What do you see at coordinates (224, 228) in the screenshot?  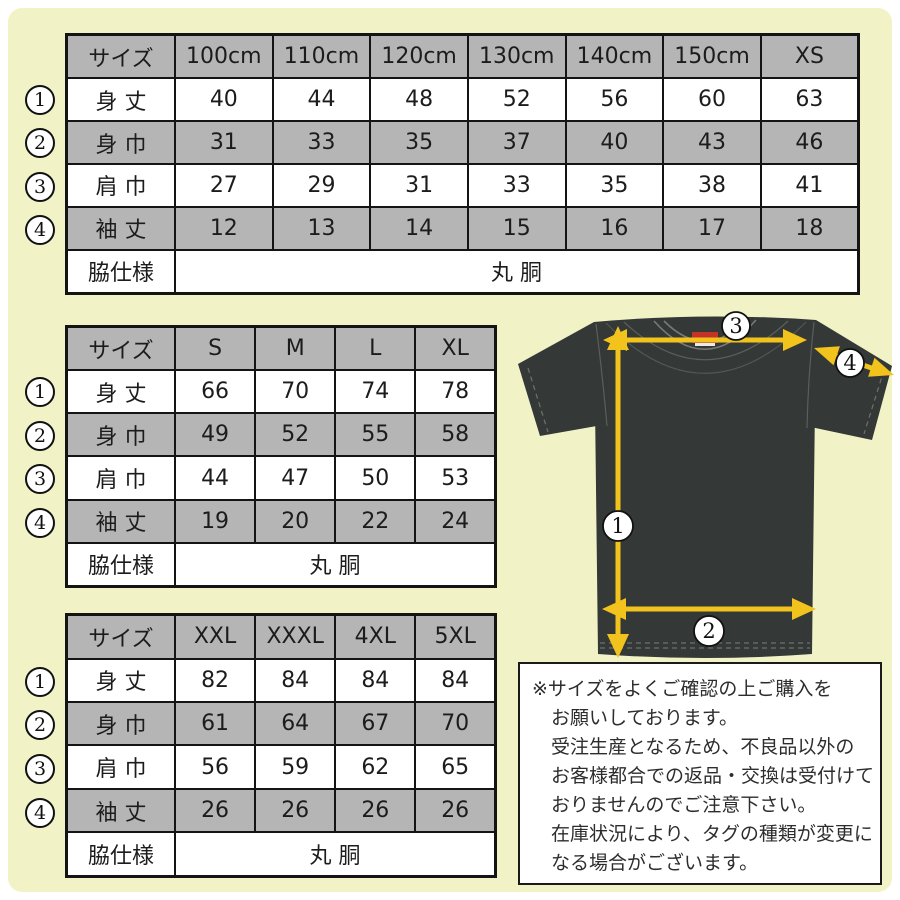 I see `value-cell: 12` at bounding box center [224, 228].